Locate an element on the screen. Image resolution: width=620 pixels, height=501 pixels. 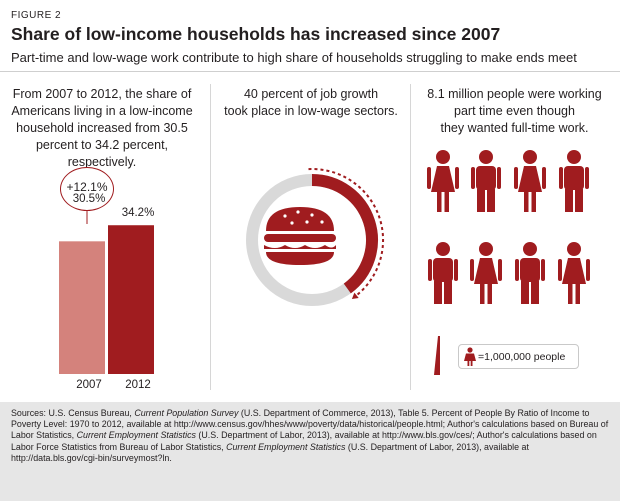
bar-category-2007: 2007 is located at coordinates (89, 385).